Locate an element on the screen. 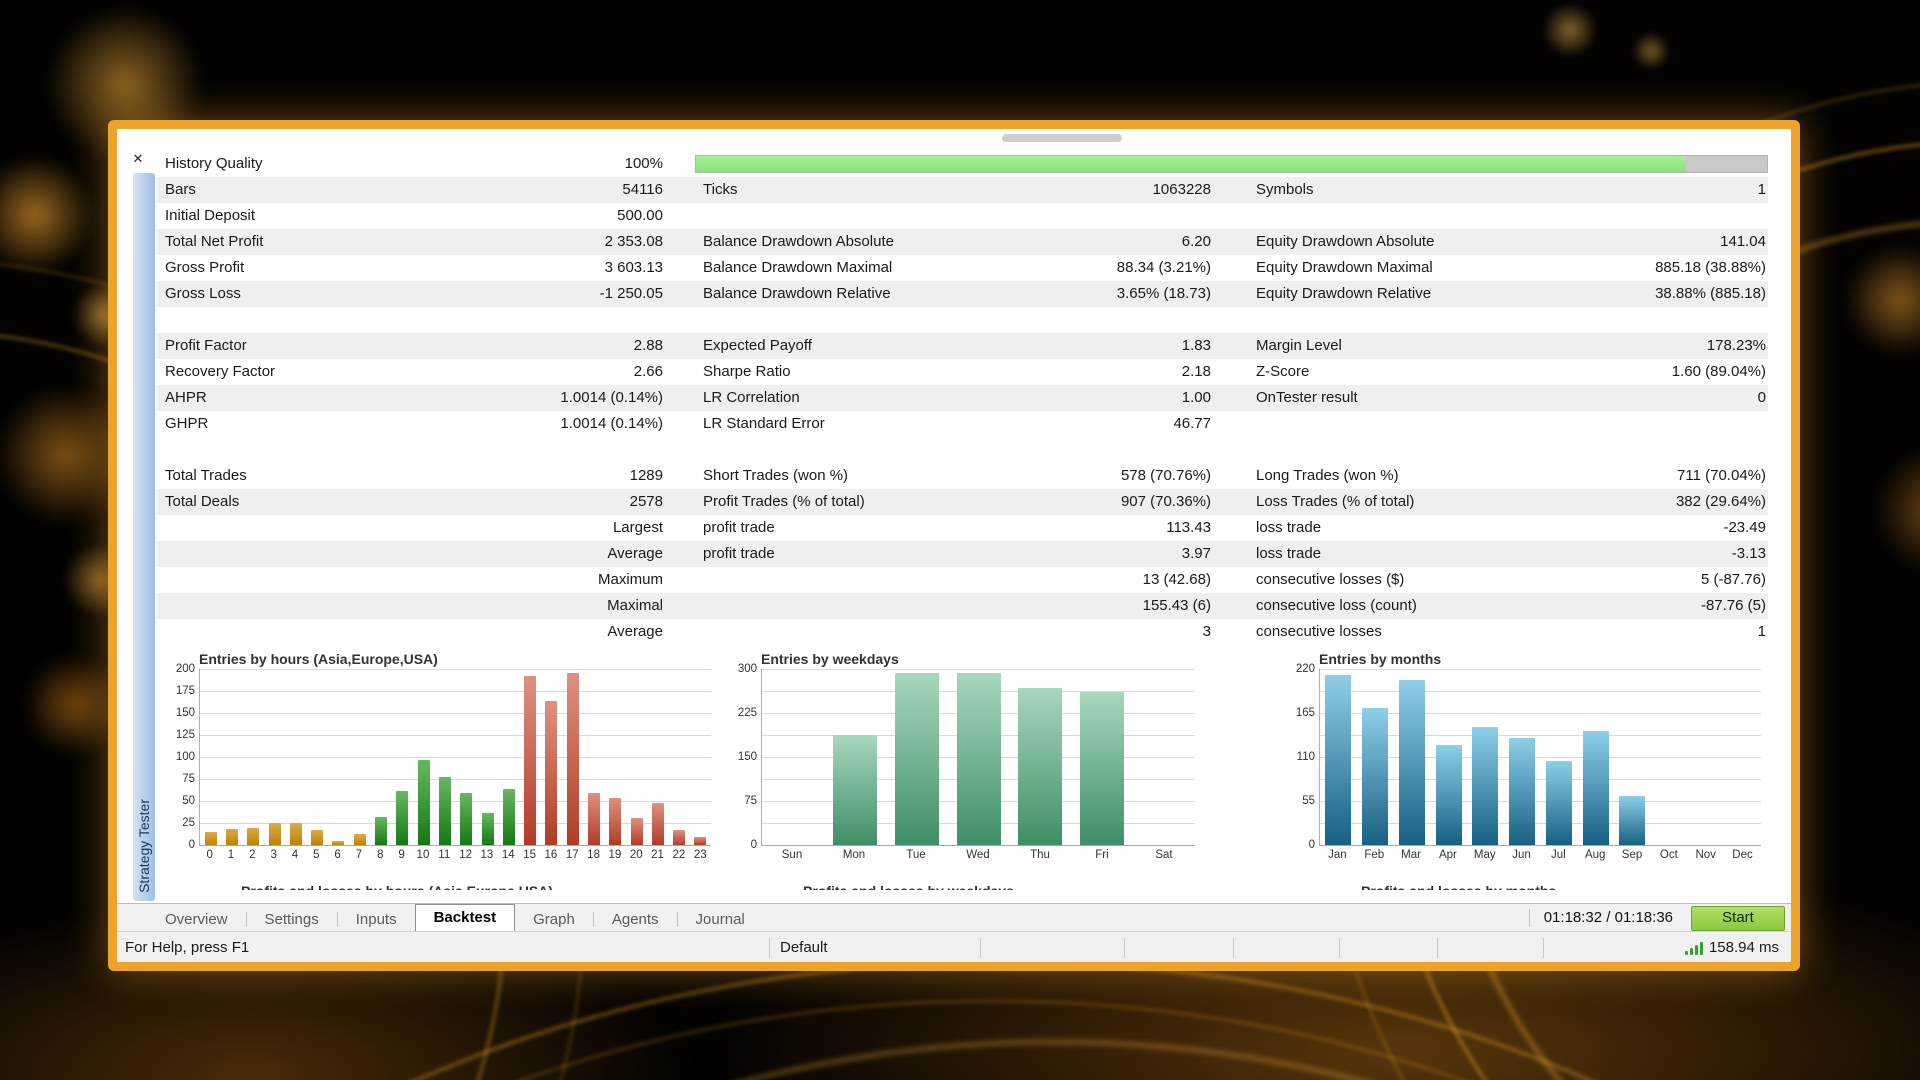  side-panel-tab: Strategy Tester is located at coordinates (144, 537).